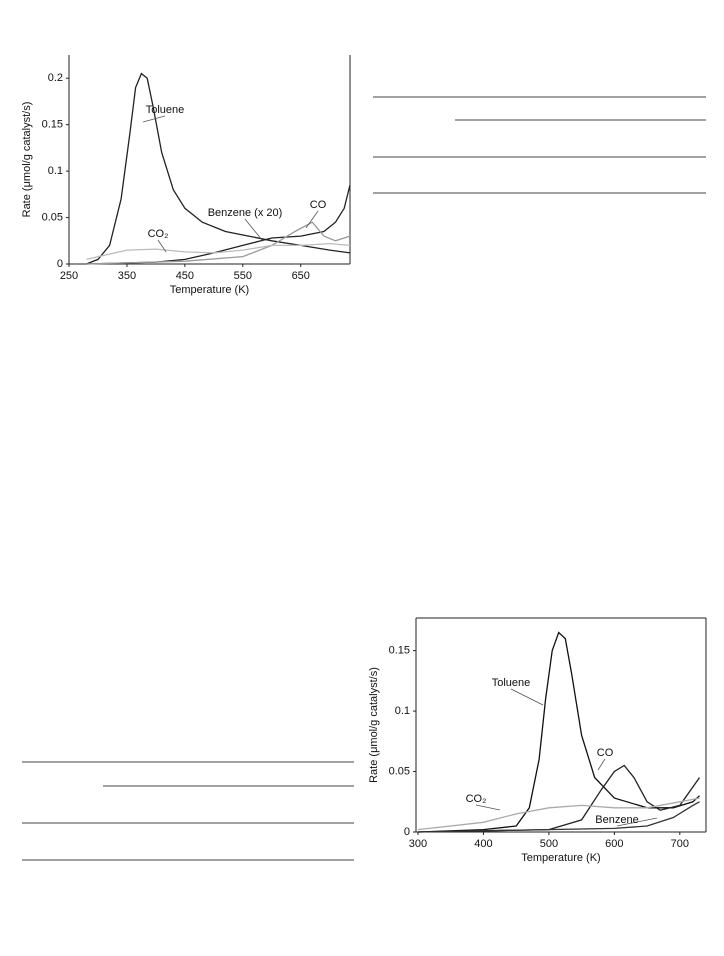 This screenshot has height=956, width=724. What do you see at coordinates (680, 844) in the screenshot?
I see `x-tick-label: 700` at bounding box center [680, 844].